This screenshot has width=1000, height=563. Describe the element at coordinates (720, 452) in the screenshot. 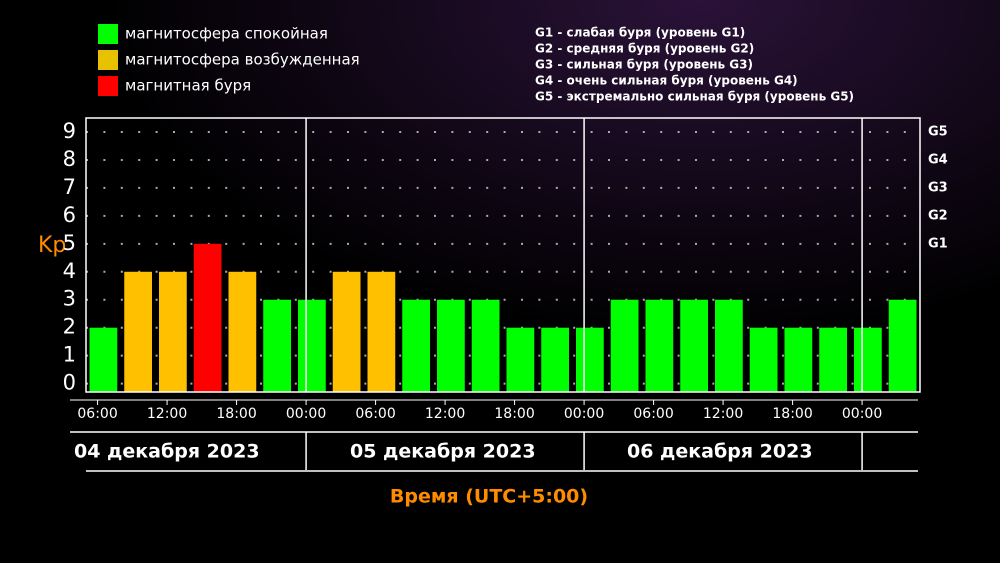

I see `date-label: 06 декабря 2023` at that location.